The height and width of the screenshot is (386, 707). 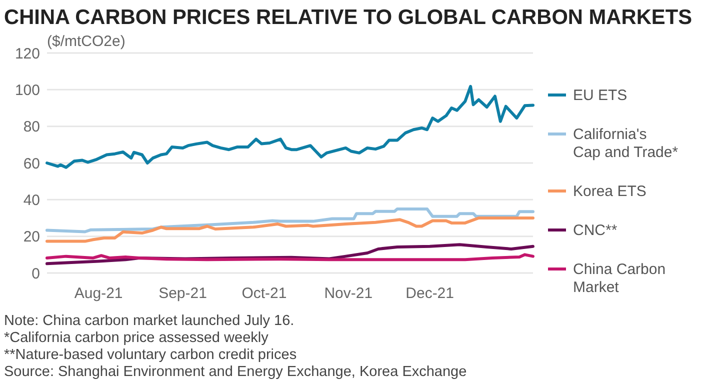 I want to click on source-note: Source: Shanghai Environment and Energy Exchange, Korea Exchange, so click(x=235, y=372).